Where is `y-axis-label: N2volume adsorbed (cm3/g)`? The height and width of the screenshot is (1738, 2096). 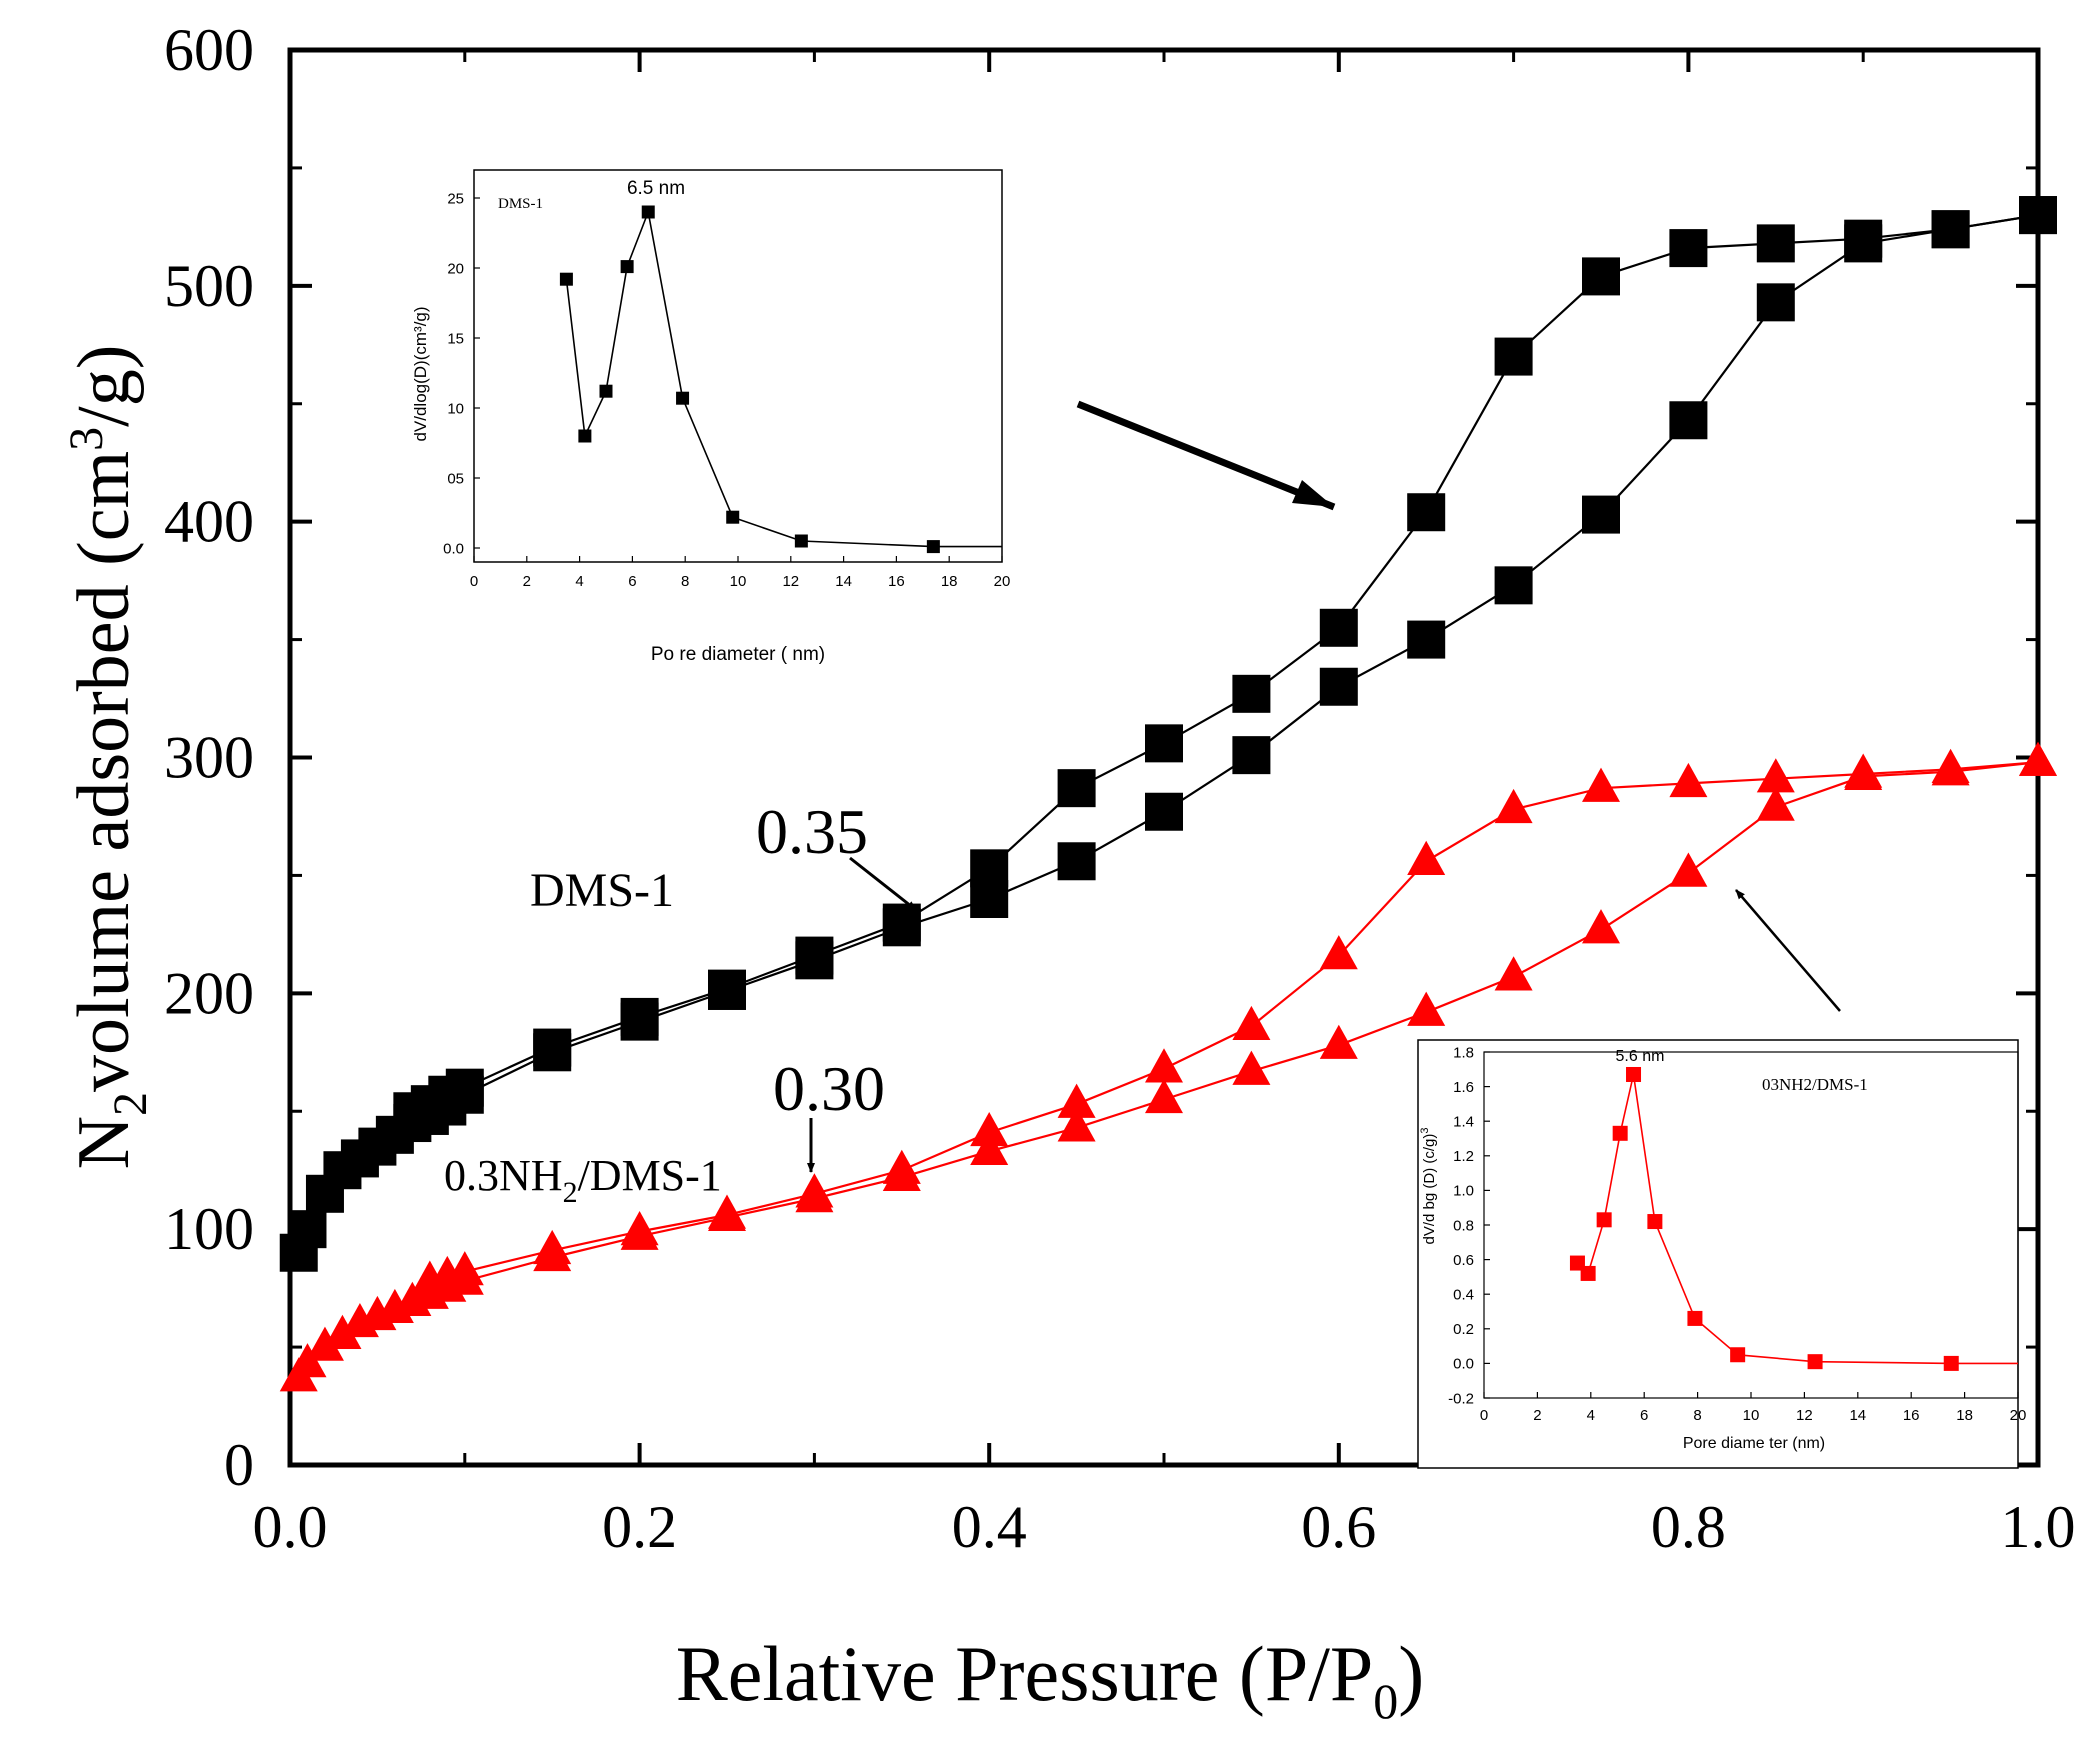 y-axis-label: N2volume adsorbed (cm3/g) is located at coordinates (108, 757).